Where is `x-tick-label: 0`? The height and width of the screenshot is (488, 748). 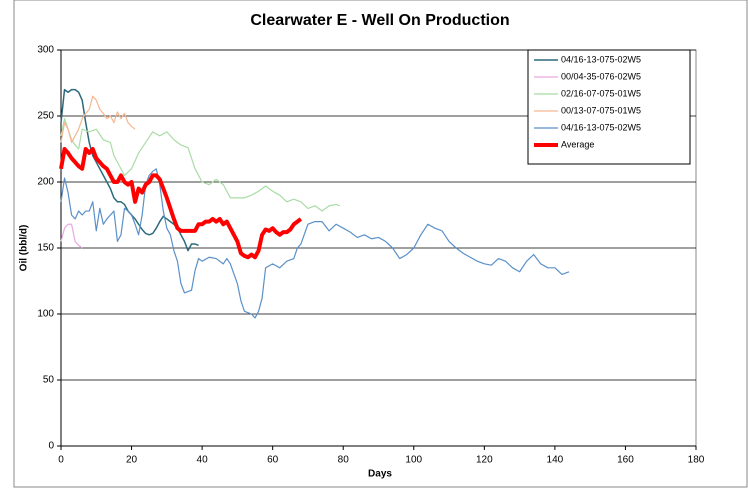
x-tick-label: 0 is located at coordinates (61, 460).